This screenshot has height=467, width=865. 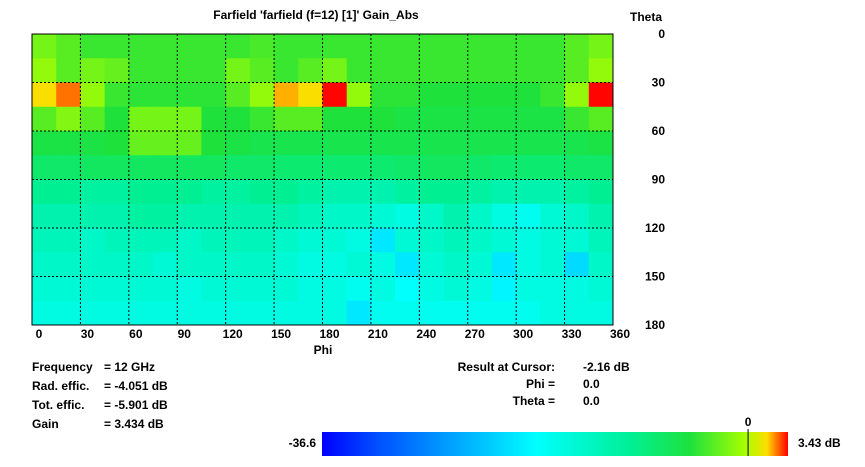 I want to click on x-tick-label: 180, so click(x=329, y=334).